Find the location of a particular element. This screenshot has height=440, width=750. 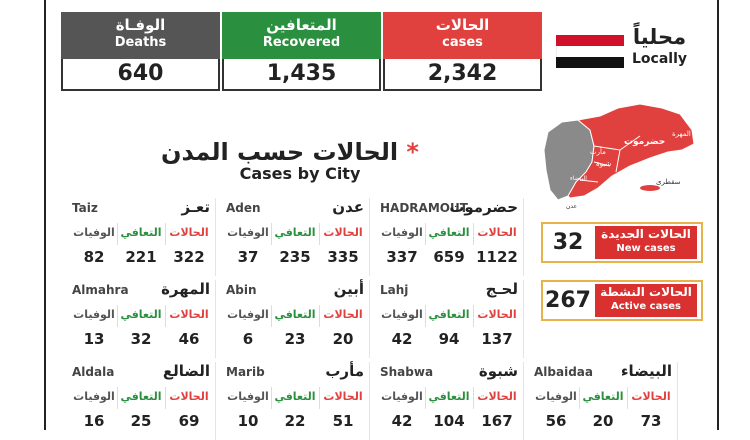

city-name-en: Aden is located at coordinates (243, 208).